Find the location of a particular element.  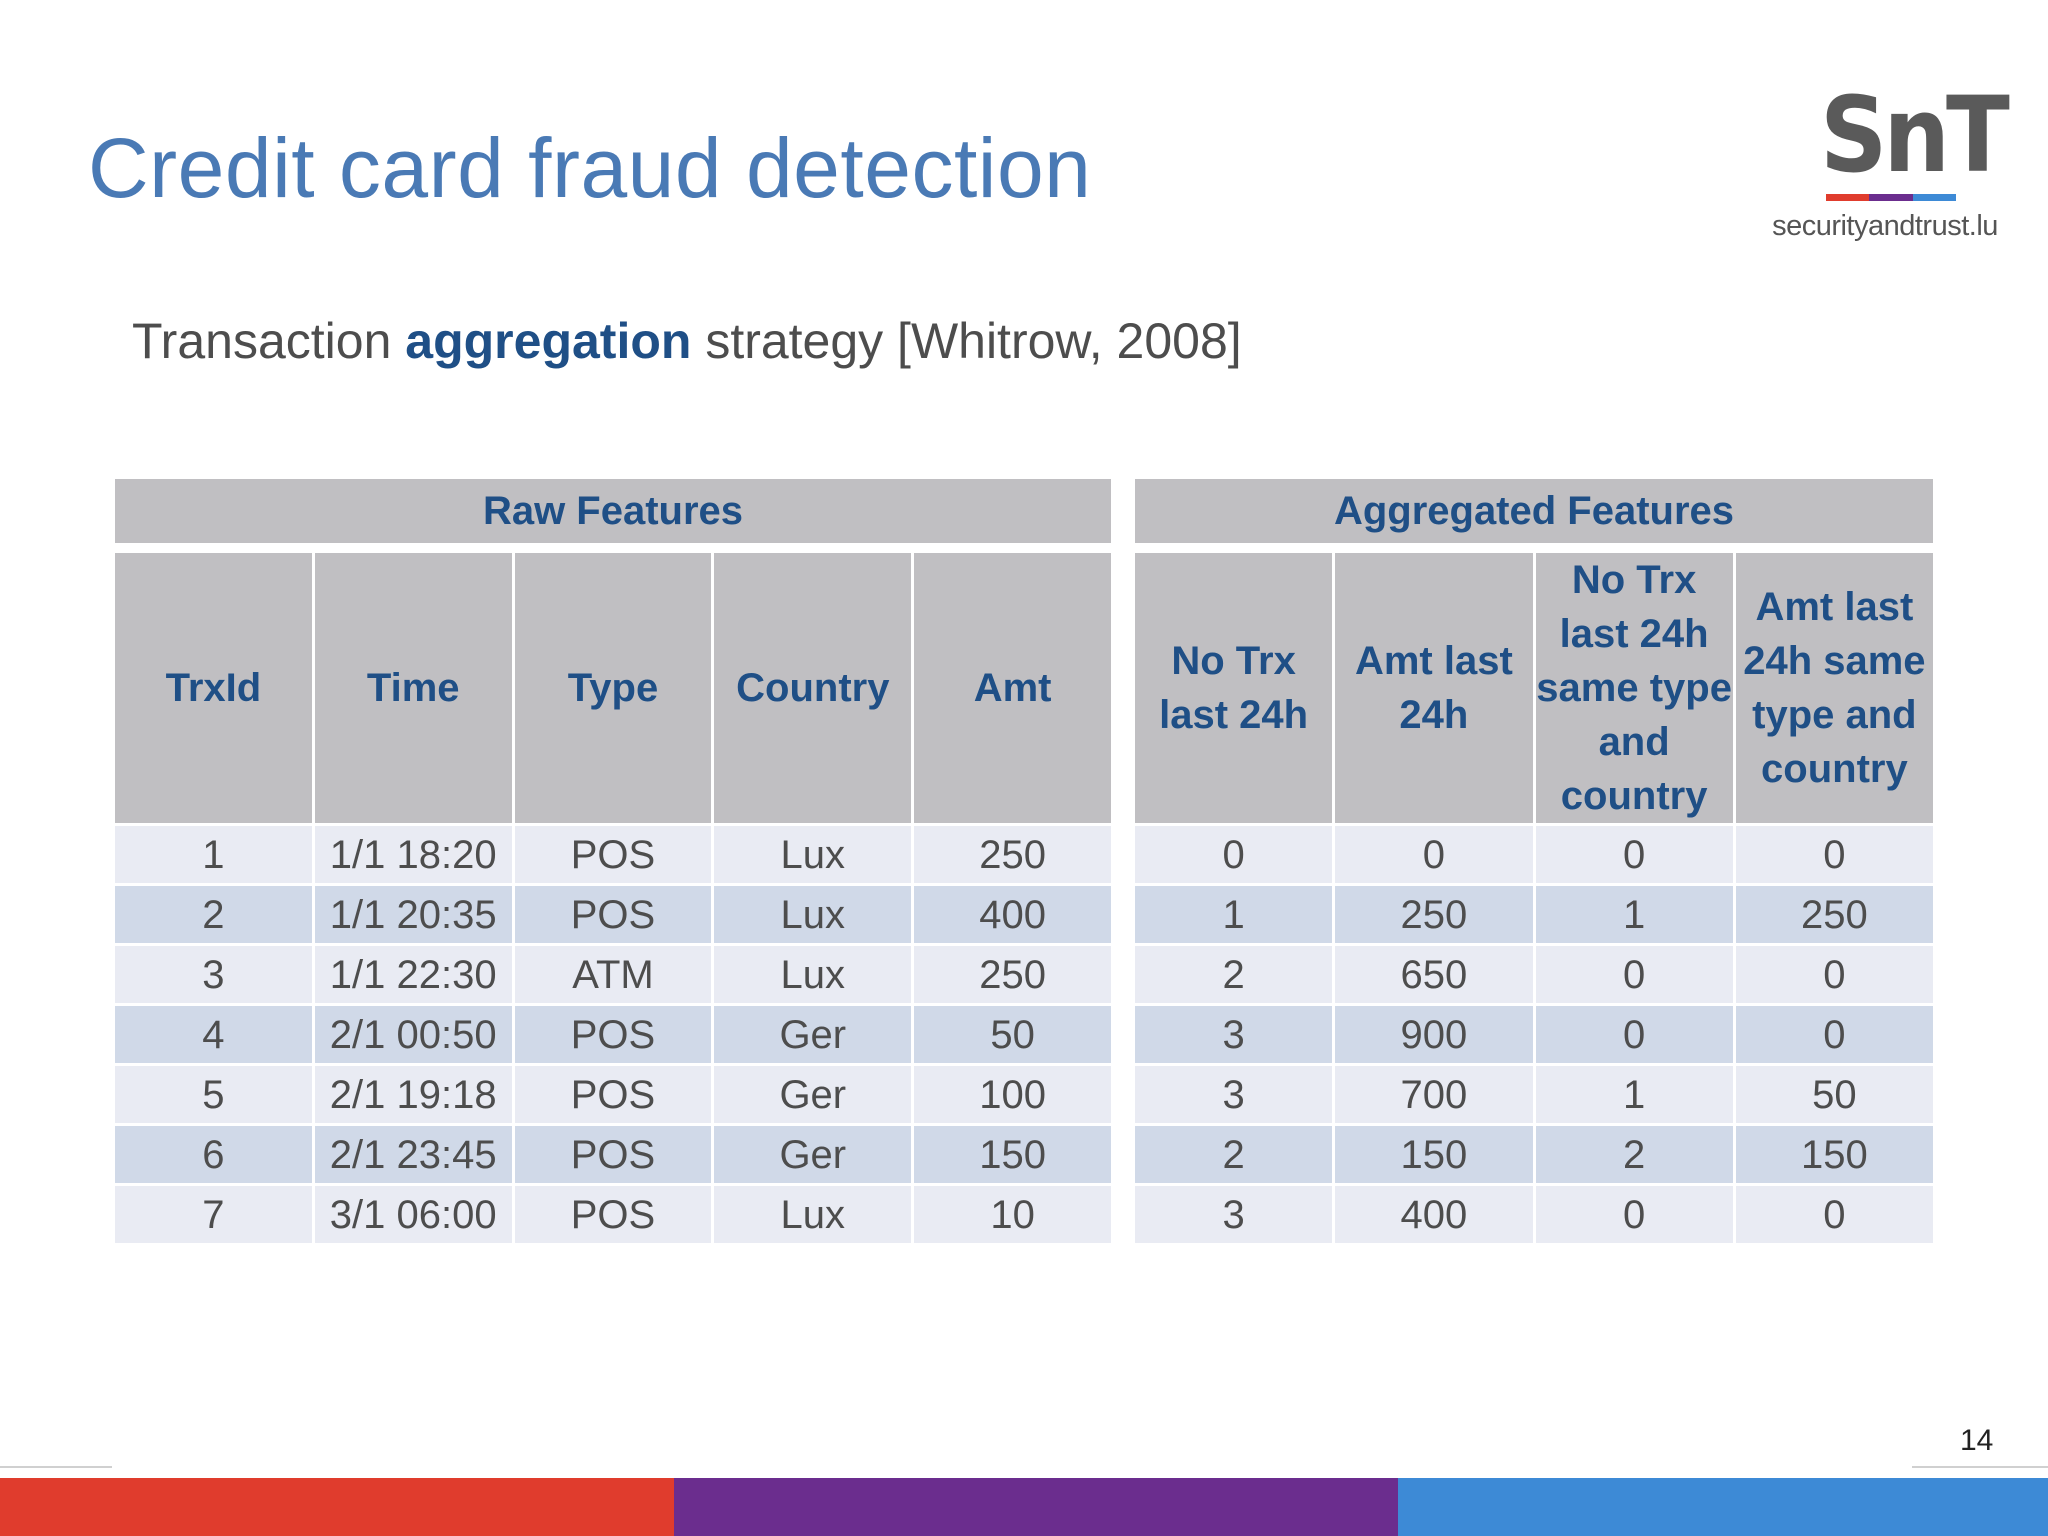

table-cell: 1/1 20:35 is located at coordinates (413, 914).